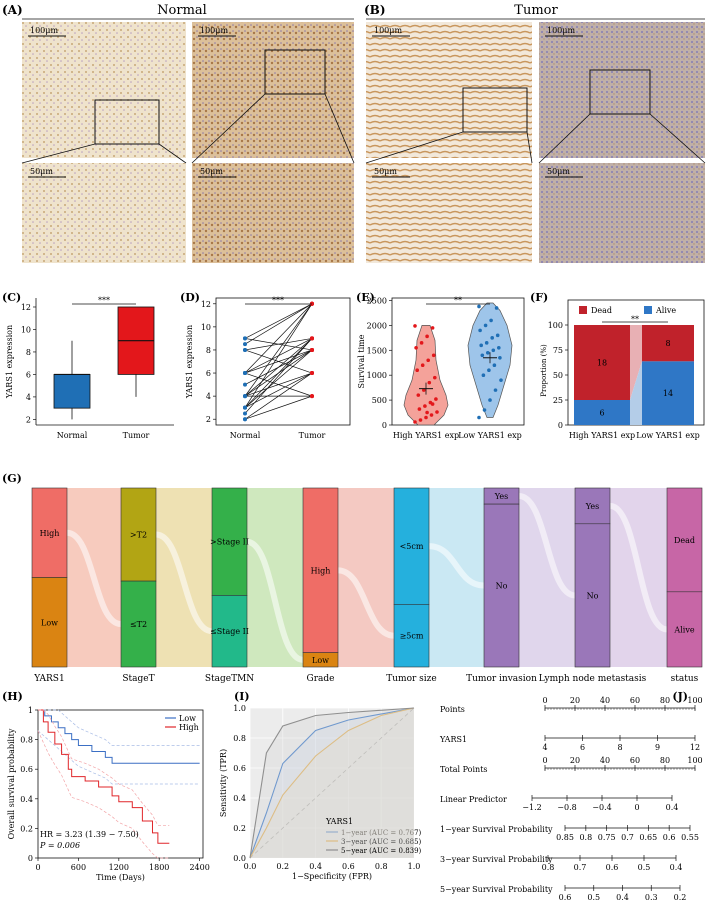 This screenshot has width=709, height=912. What do you see at coordinates (348, 866) in the screenshot?
I see `x-tick-label: 0.6` at bounding box center [348, 866].